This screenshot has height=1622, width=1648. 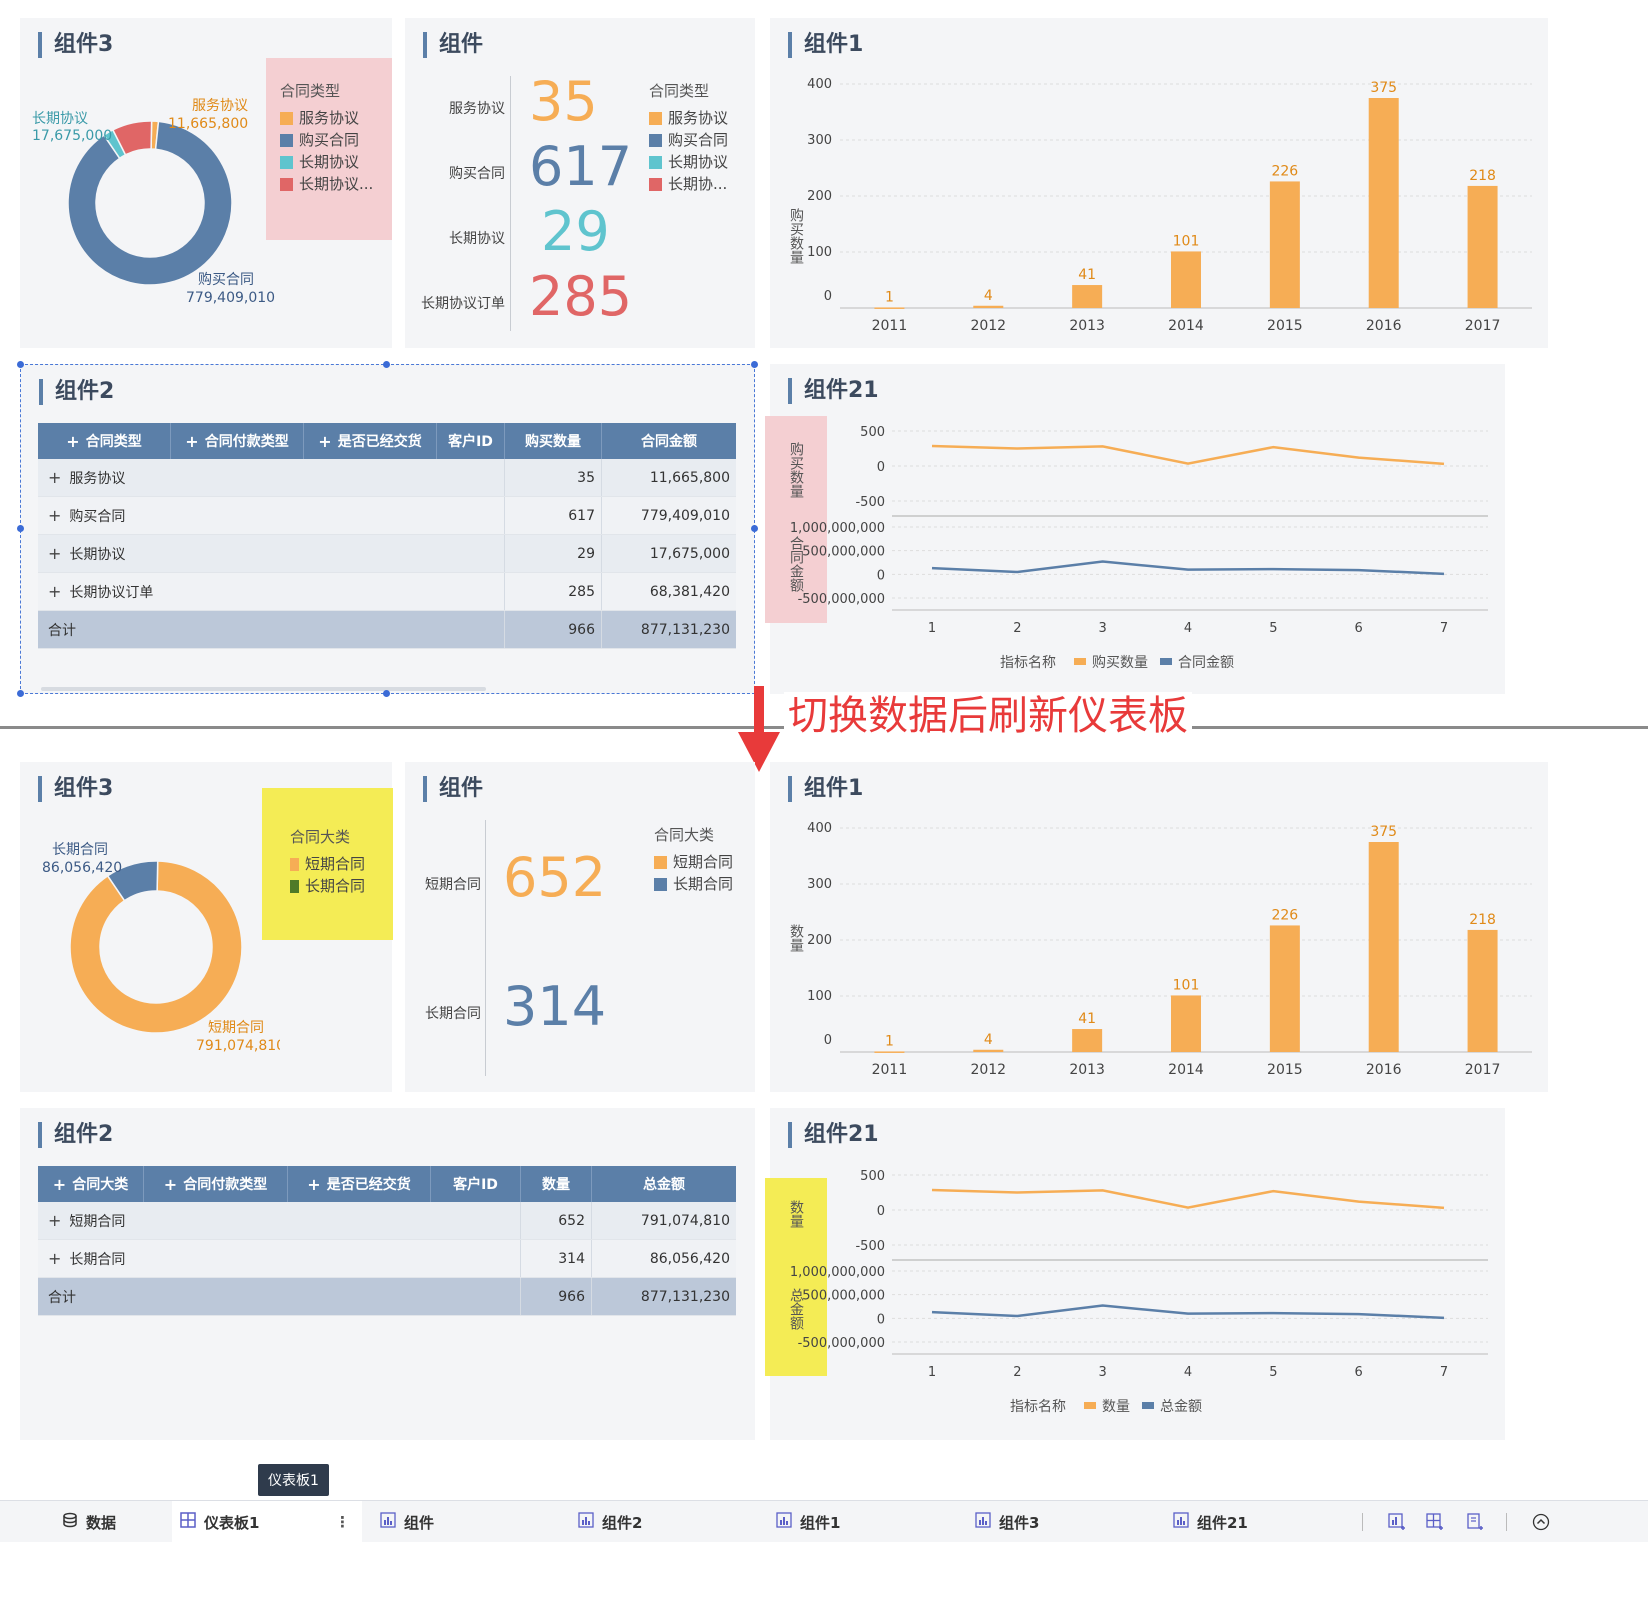 What do you see at coordinates (387, 516) in the screenshot?
I see `table-row: + 购买合同 617 779,409,010` at bounding box center [387, 516].